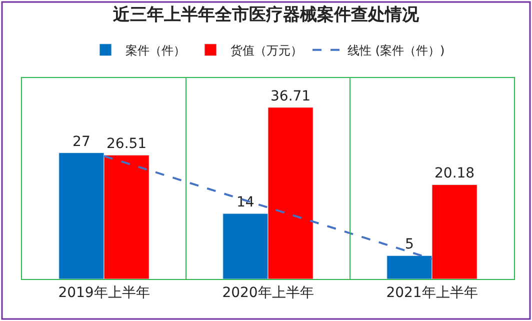 This screenshot has height=321, width=532. Describe the element at coordinates (409, 244) in the screenshot. I see `data-label: 5` at that location.